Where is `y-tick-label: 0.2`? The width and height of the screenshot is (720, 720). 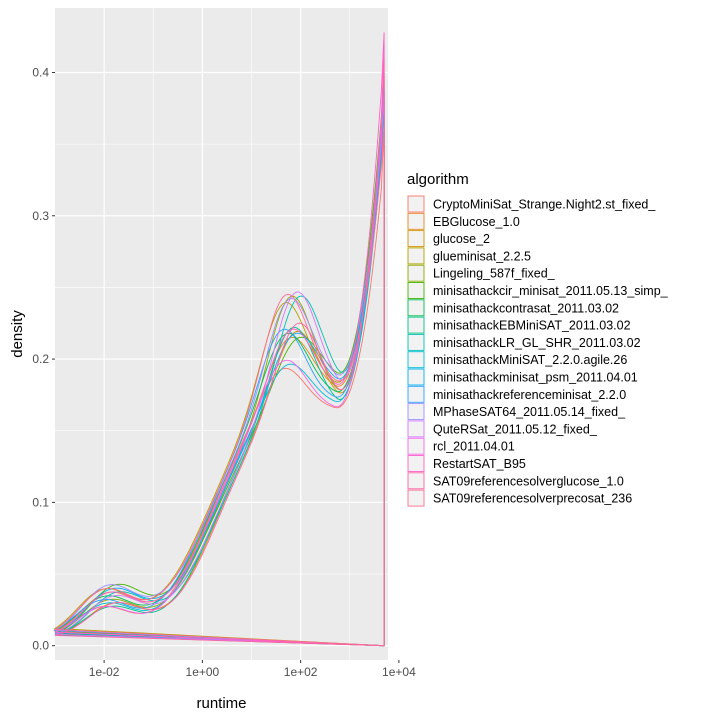 y-tick-label: 0.2 is located at coordinates (40, 359).